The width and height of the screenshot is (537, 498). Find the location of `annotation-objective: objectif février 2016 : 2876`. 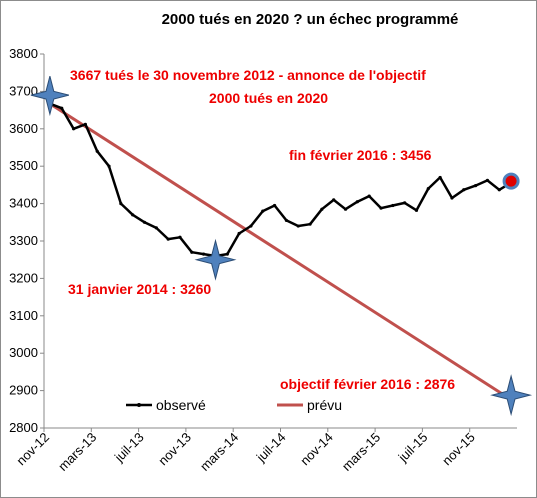

annotation-objective: objectif février 2016 : 2876 is located at coordinates (367, 384).